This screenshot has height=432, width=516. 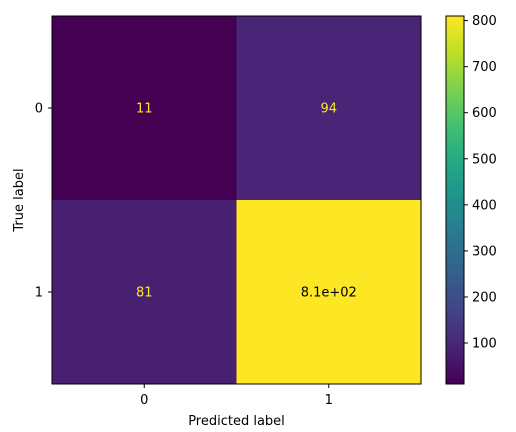 I want to click on colorbar-tick-label-0: 100, so click(x=484, y=344).